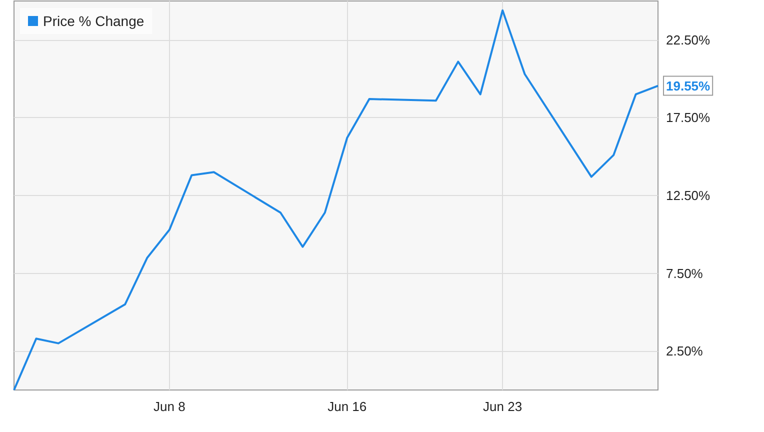  What do you see at coordinates (347, 406) in the screenshot?
I see `x-tick-label: Jun 16` at bounding box center [347, 406].